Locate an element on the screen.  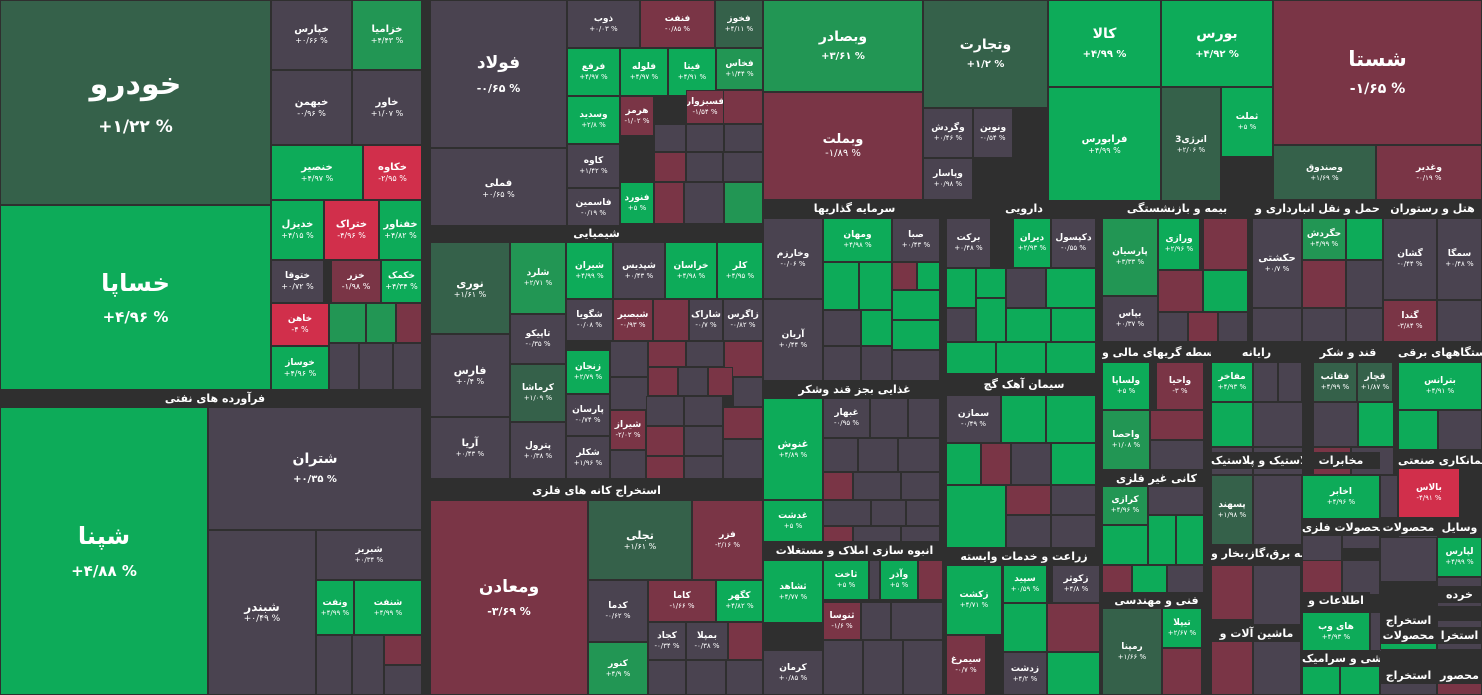
sector-header: سرمایه گذاریها is located at coordinates (854, 208).